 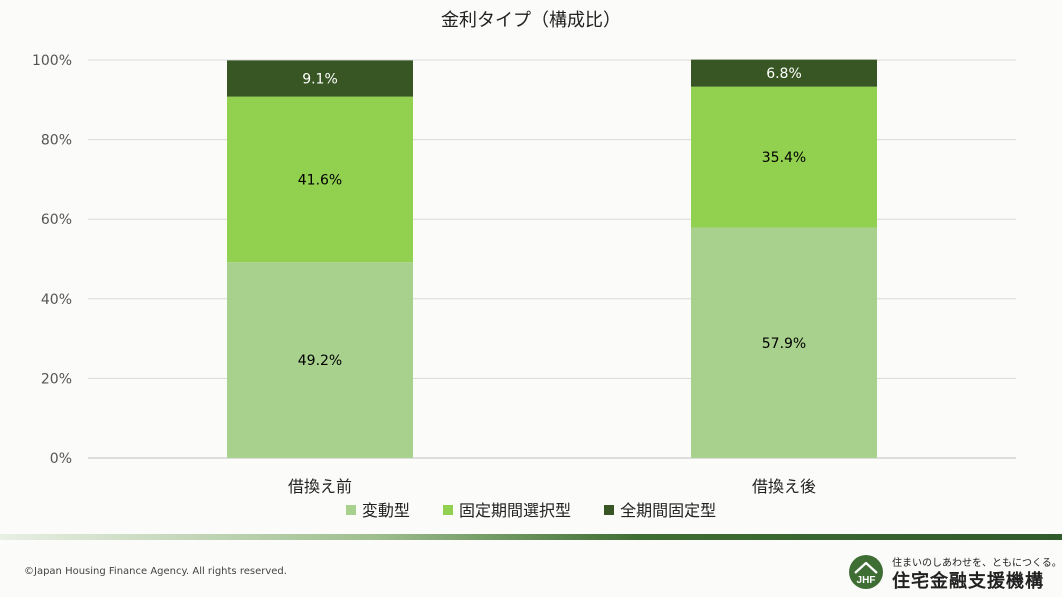 I want to click on organization-logo: JHF 住まいのしあわせを、ともにつくる。 住宅金融支援機構, so click(x=955, y=572).